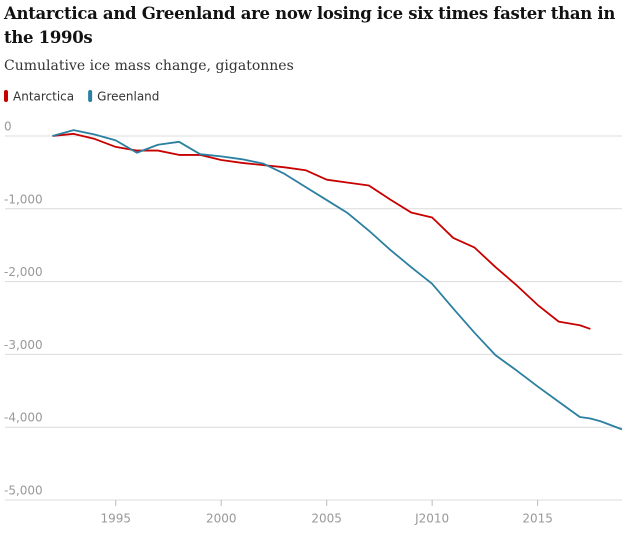 Image resolution: width=638 pixels, height=542 pixels. Describe the element at coordinates (537, 519) in the screenshot. I see `x-tick-label: 2015` at that location.